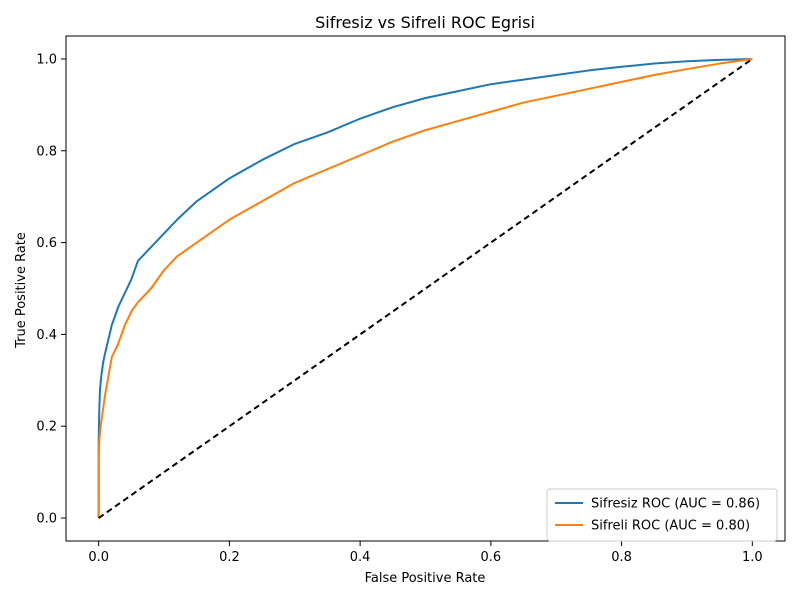 Image resolution: width=800 pixels, height=600 pixels. I want to click on x-tick-label: 0.2, so click(229, 557).